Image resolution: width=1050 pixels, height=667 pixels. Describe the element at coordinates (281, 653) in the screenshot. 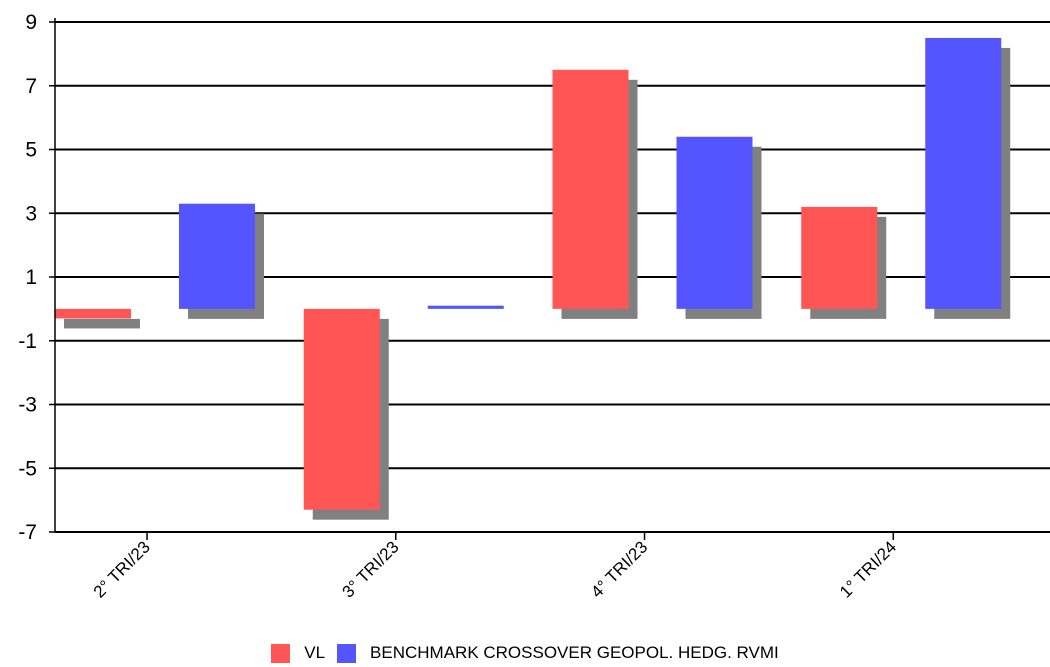

I see `legend-swatch-vl` at that location.